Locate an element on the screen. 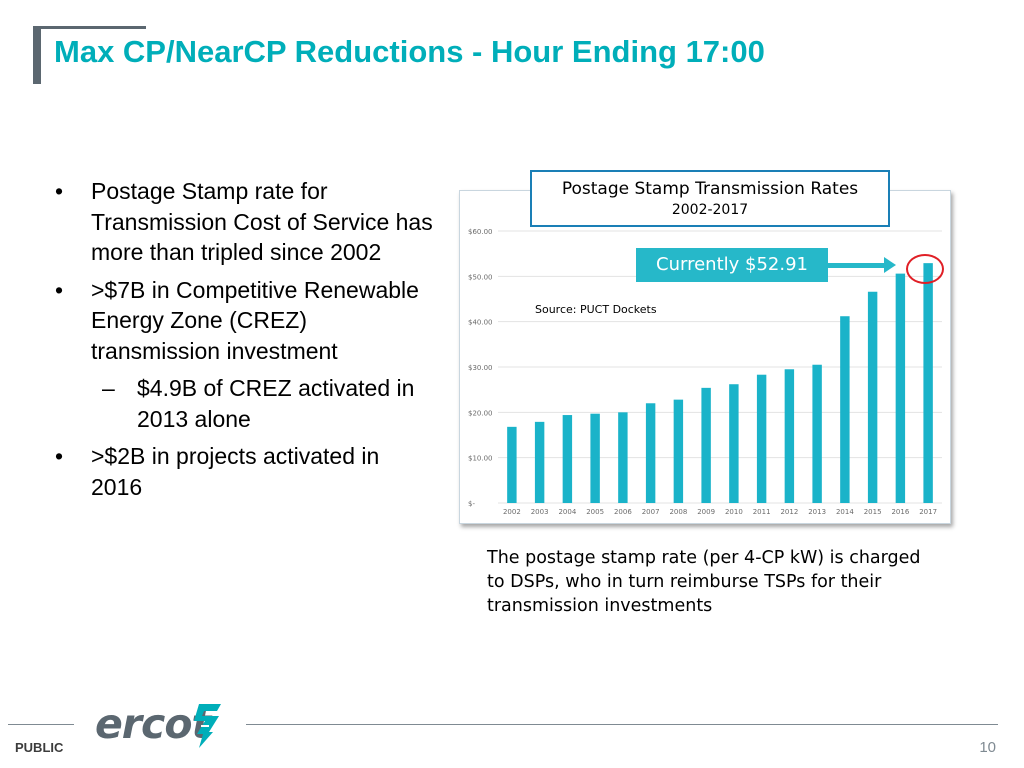  x-tick-label: 2003 is located at coordinates (540, 512).